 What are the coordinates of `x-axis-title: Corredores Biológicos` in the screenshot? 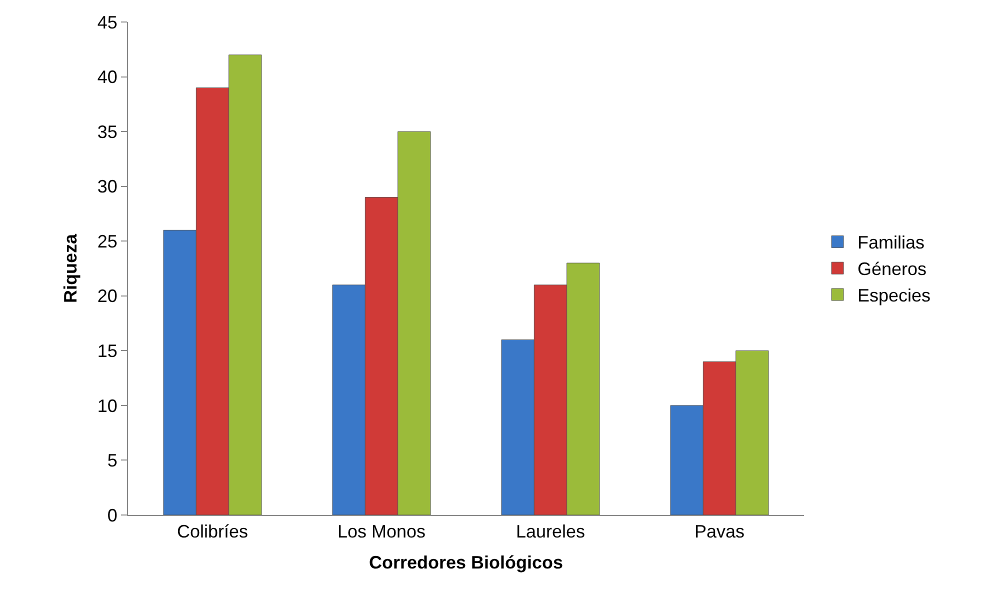 It's located at (466, 562).